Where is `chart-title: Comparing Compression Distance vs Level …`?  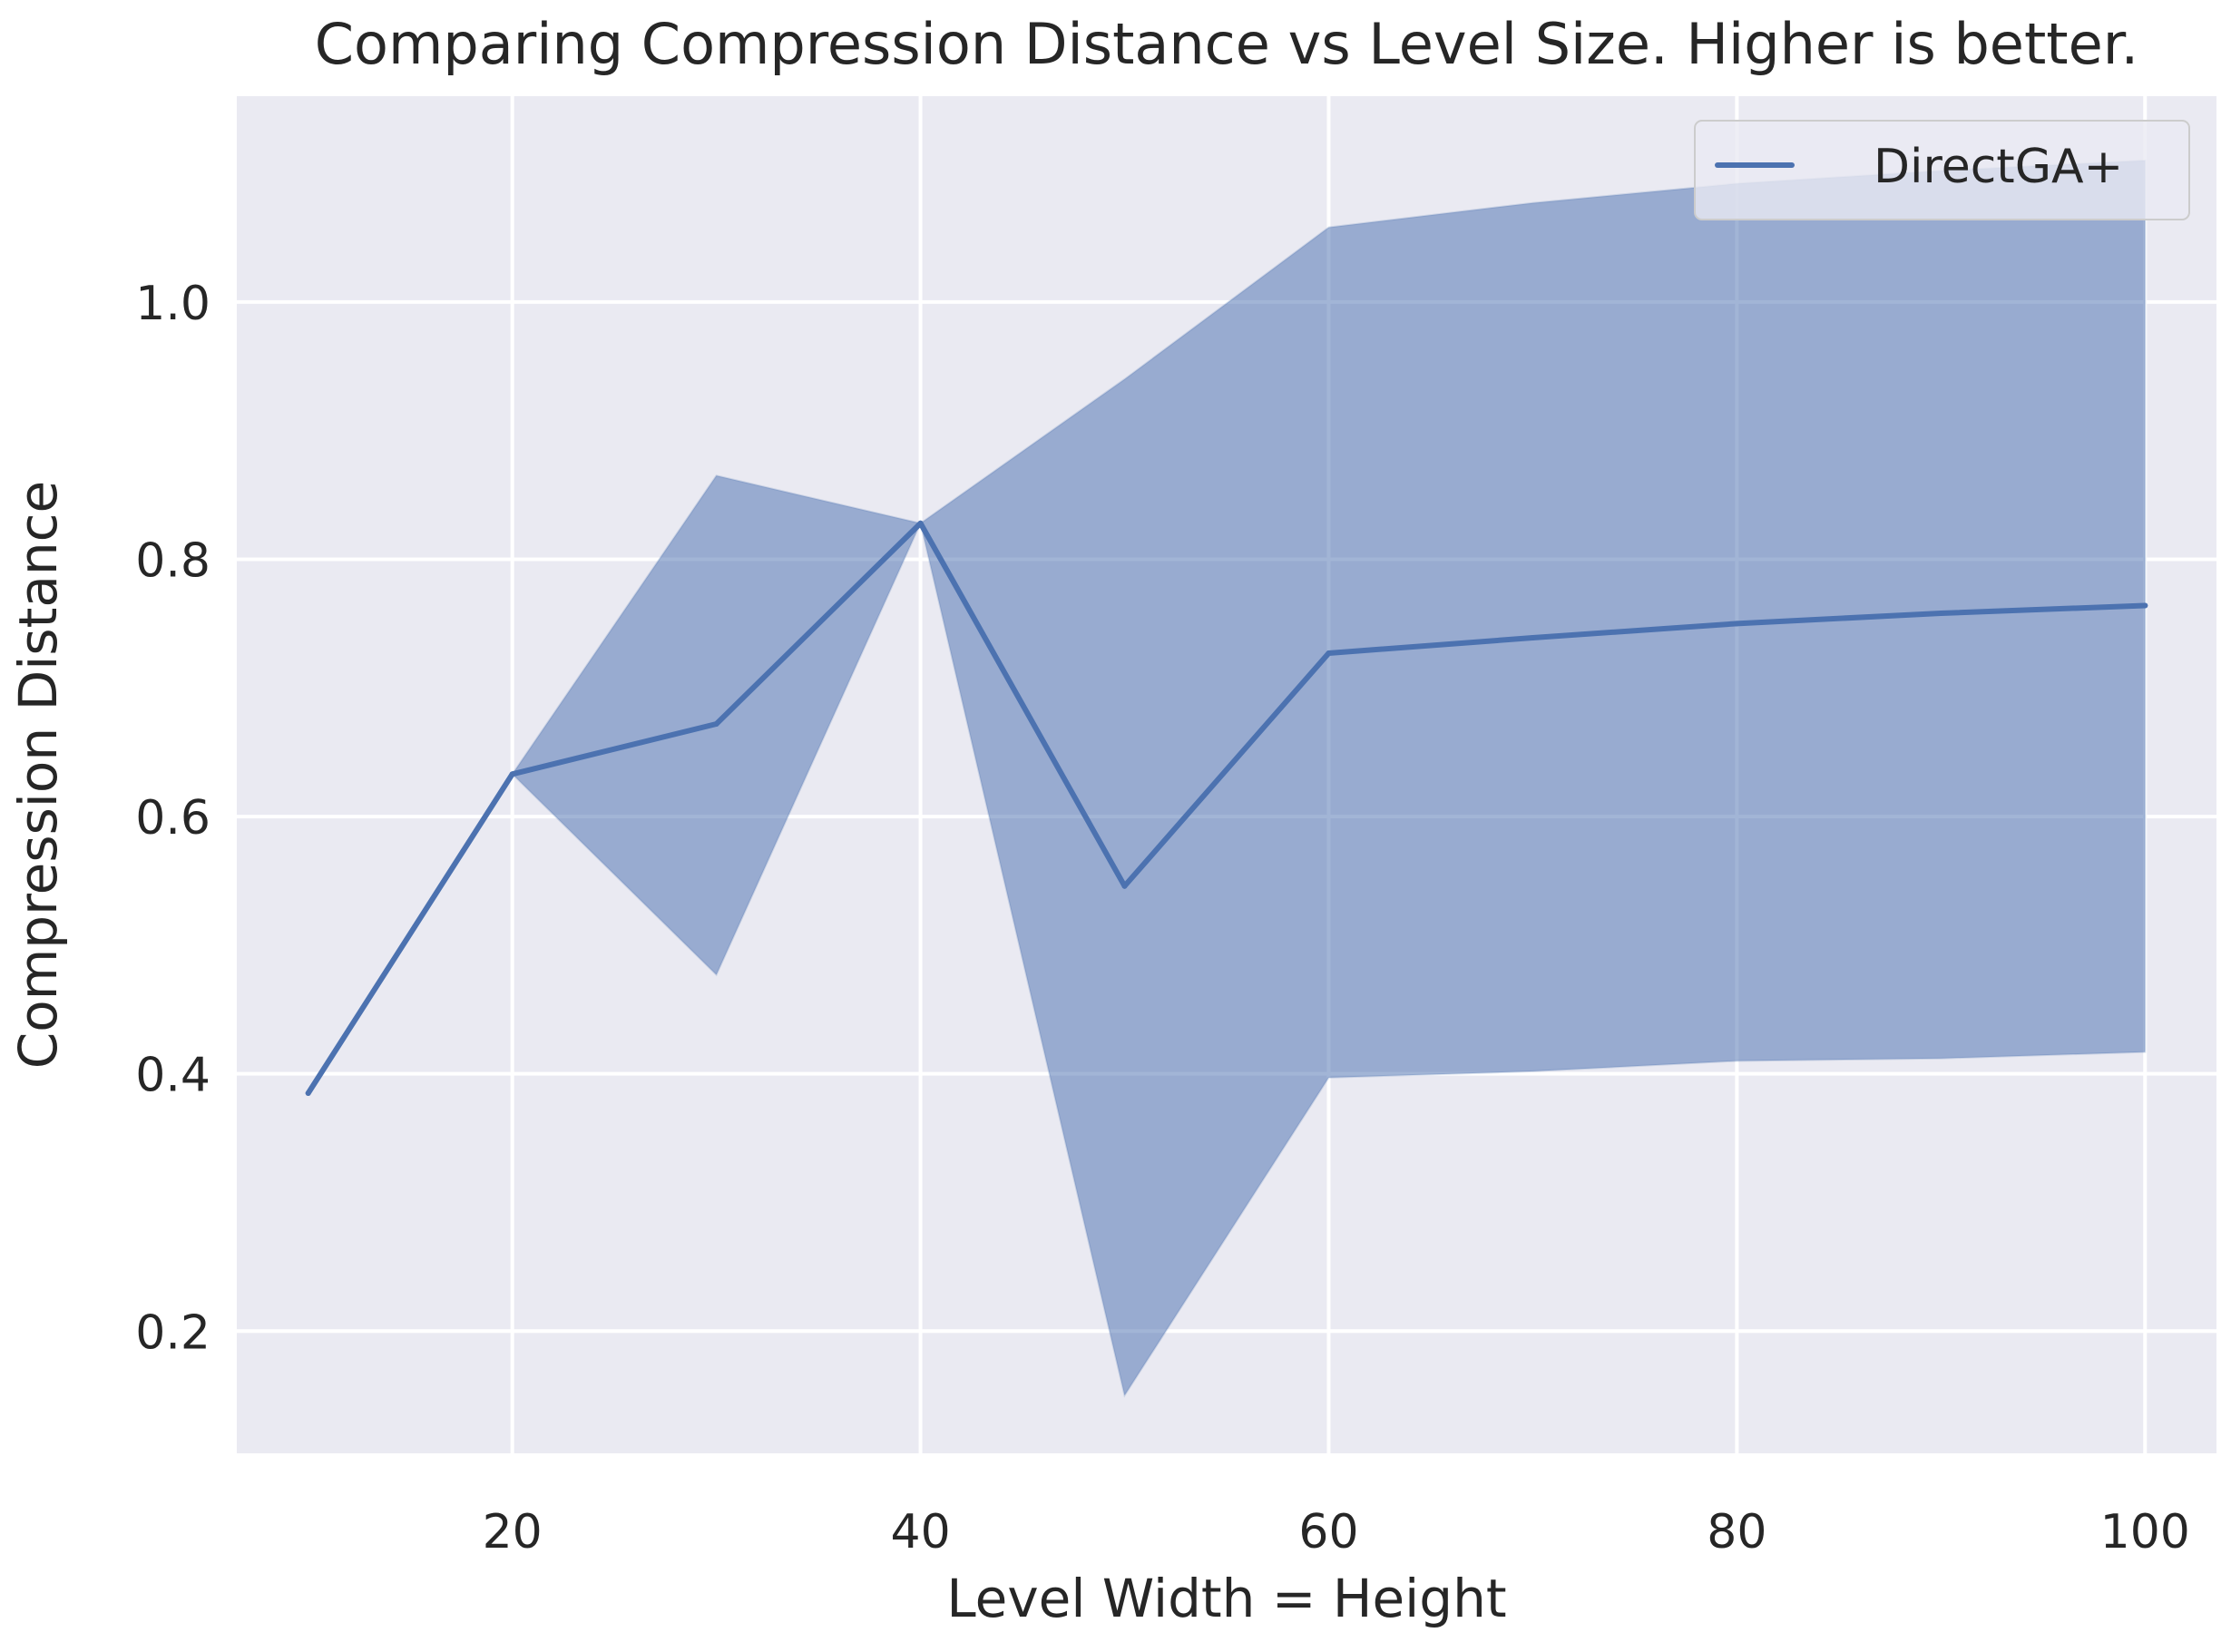
chart-title: Comparing Compression Distance vs Level … is located at coordinates (1226, 44).